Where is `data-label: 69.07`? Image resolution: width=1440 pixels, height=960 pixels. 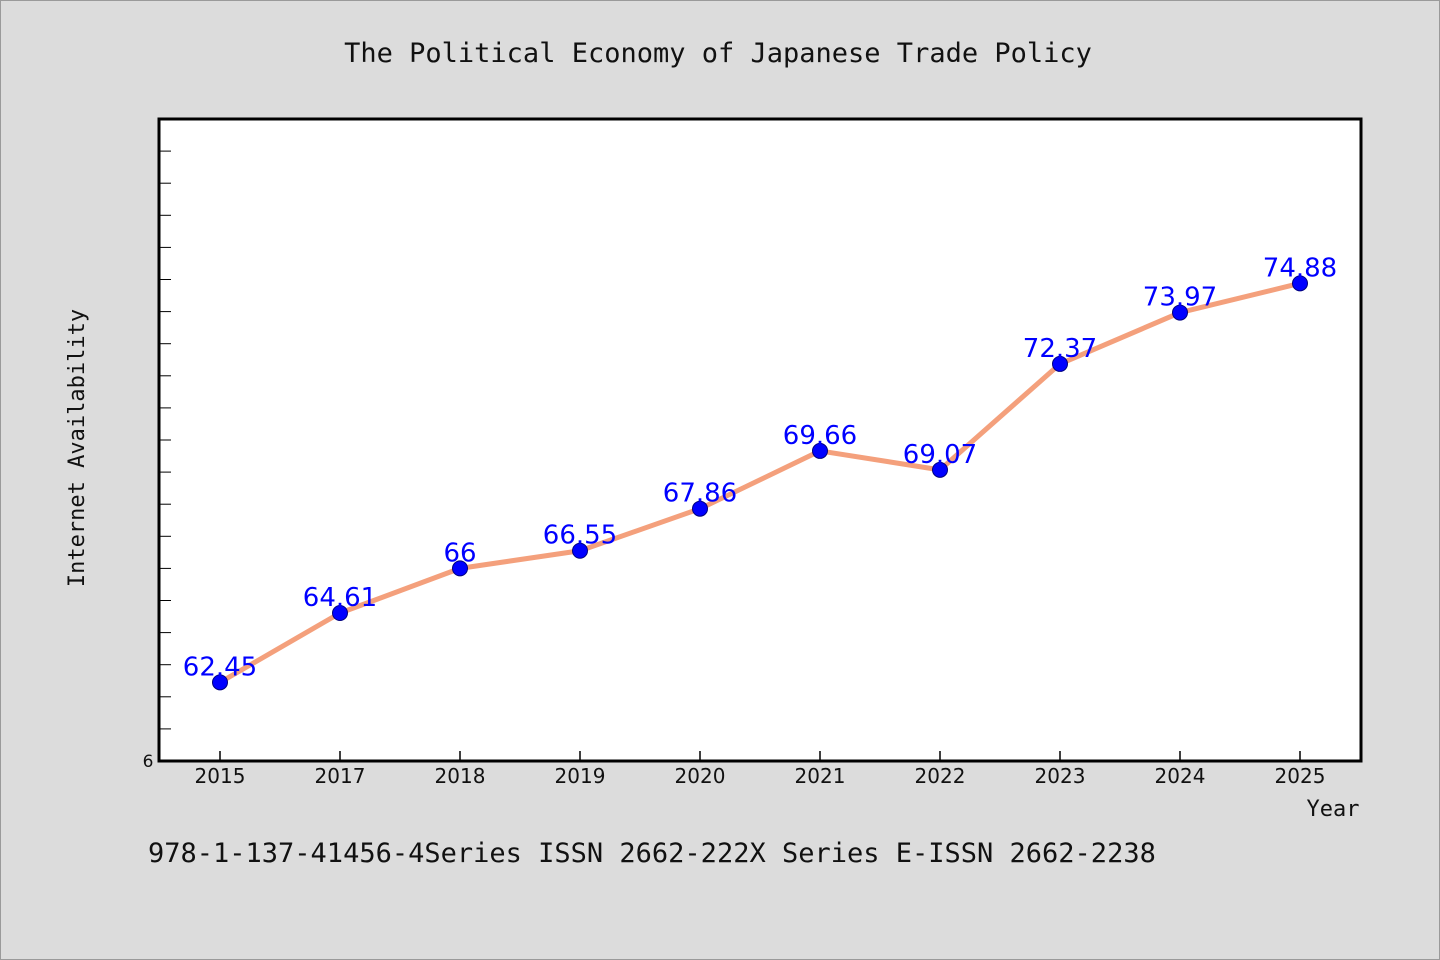
data-label: 69.07 is located at coordinates (940, 455).